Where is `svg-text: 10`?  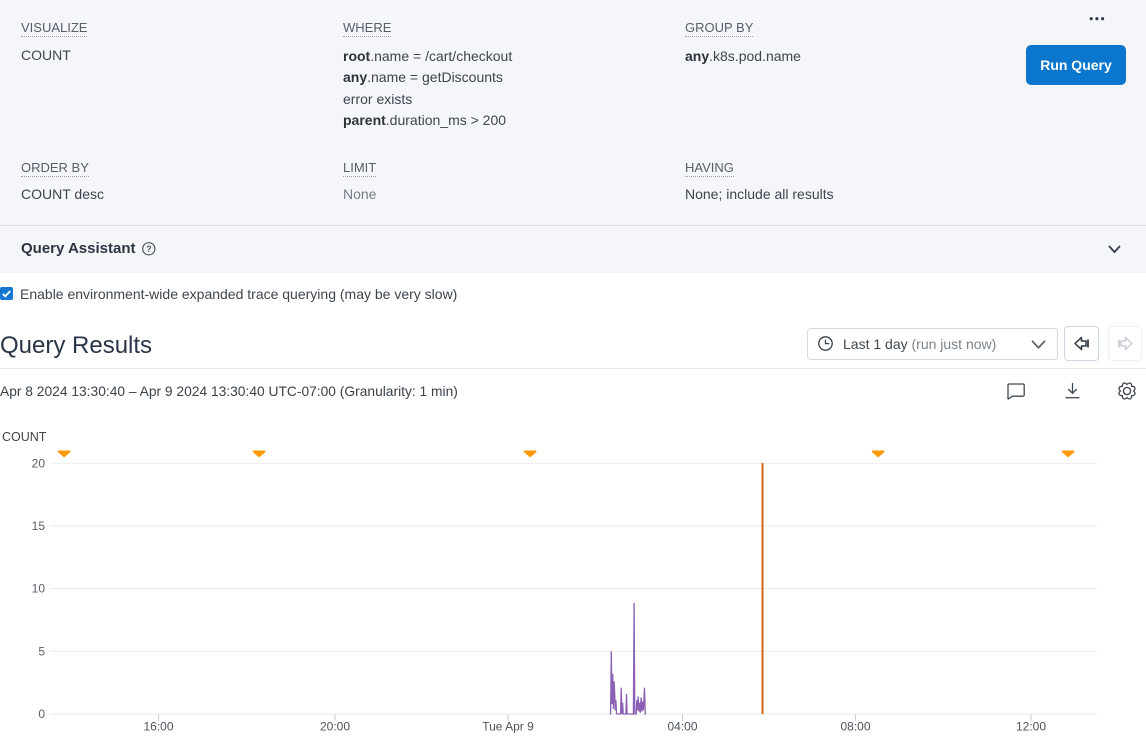 svg-text: 10 is located at coordinates (39, 589).